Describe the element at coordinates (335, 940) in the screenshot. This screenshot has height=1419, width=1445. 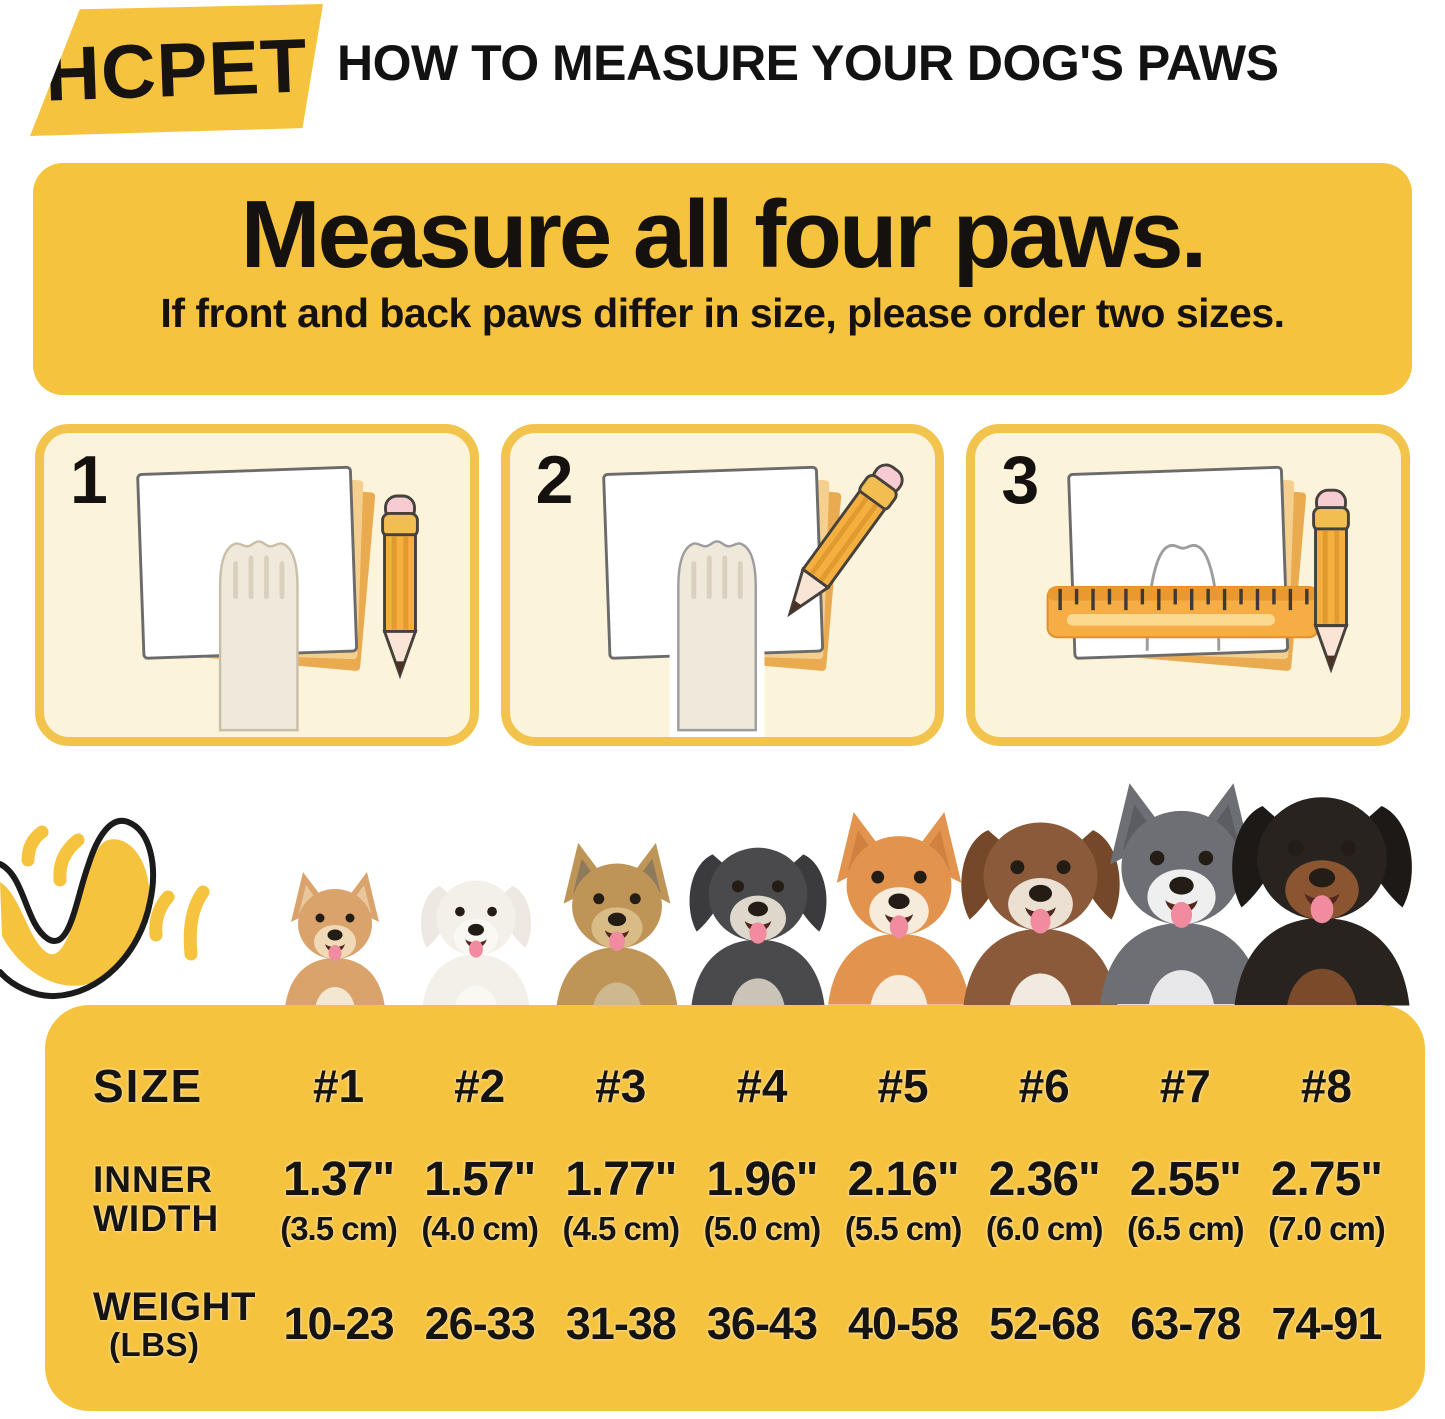
I see `dog-photo-chihuahua` at that location.